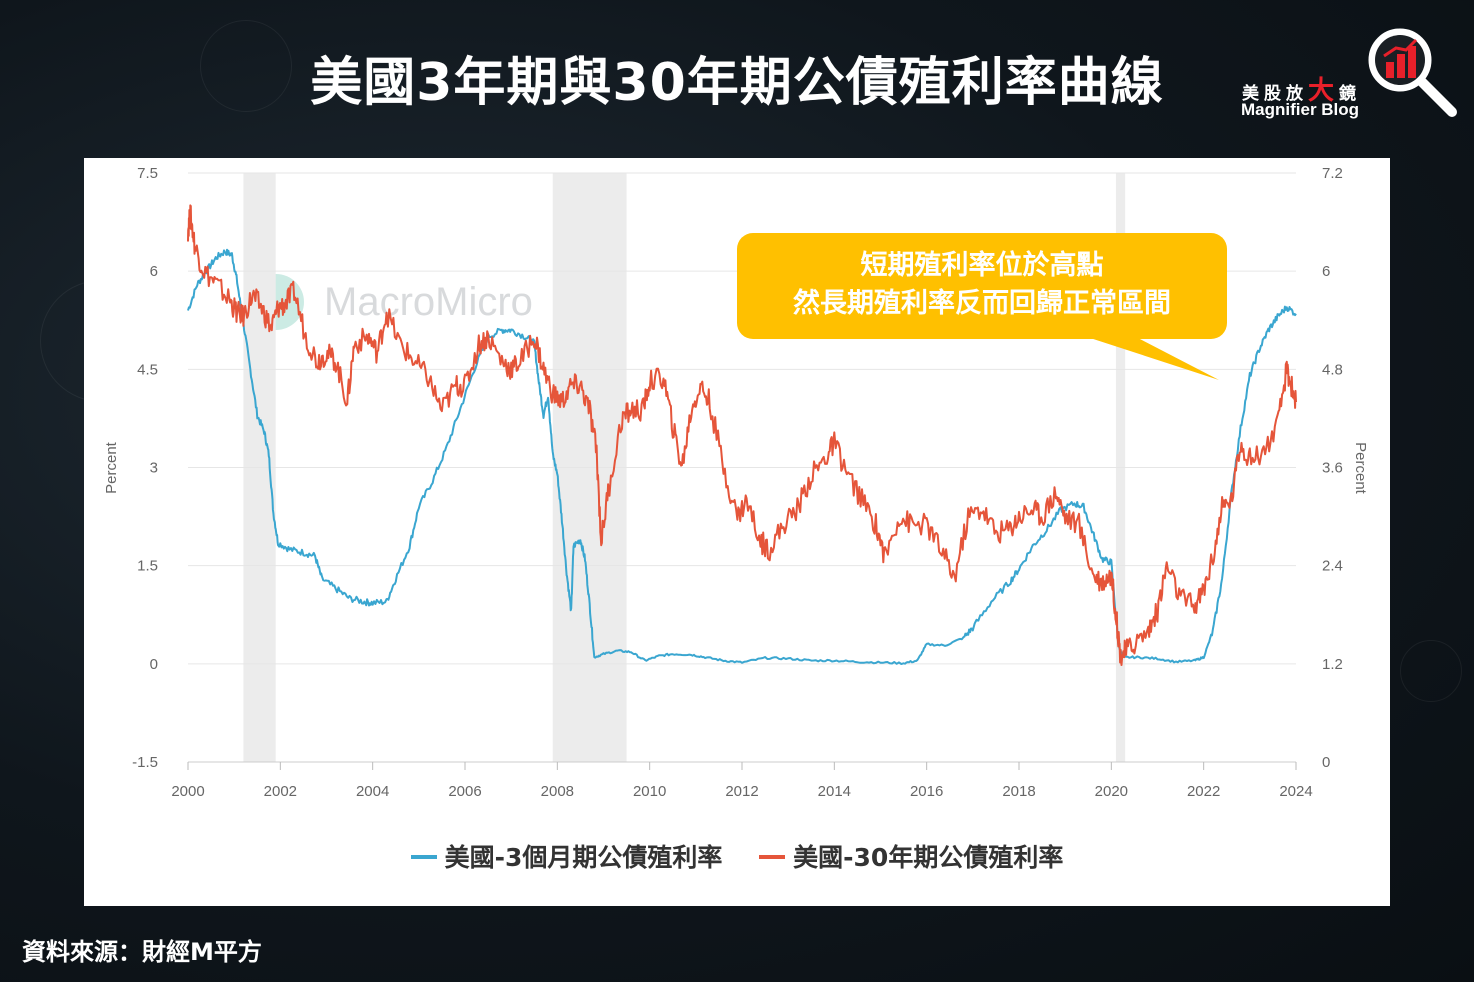  I want to click on legend-label-3m: 美國-3個月期公債殖利率, so click(583, 857).